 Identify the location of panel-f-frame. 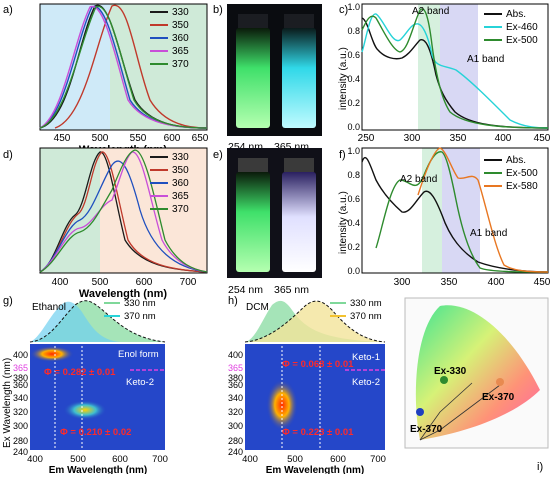
(455, 210).